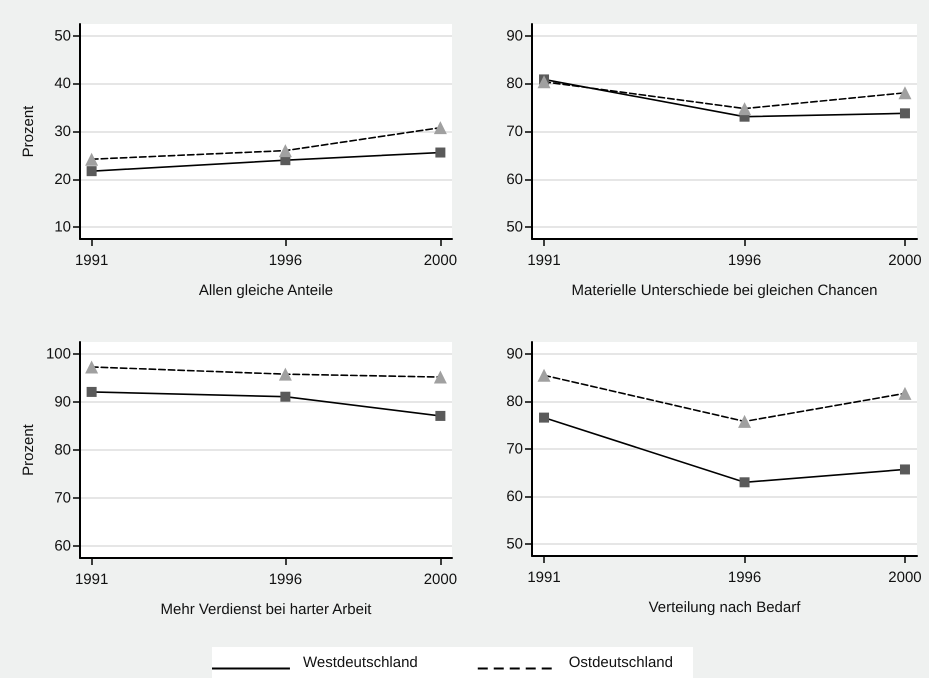 The width and height of the screenshot is (929, 678). What do you see at coordinates (62, 179) in the screenshot?
I see `y-tick-label: 20` at bounding box center [62, 179].